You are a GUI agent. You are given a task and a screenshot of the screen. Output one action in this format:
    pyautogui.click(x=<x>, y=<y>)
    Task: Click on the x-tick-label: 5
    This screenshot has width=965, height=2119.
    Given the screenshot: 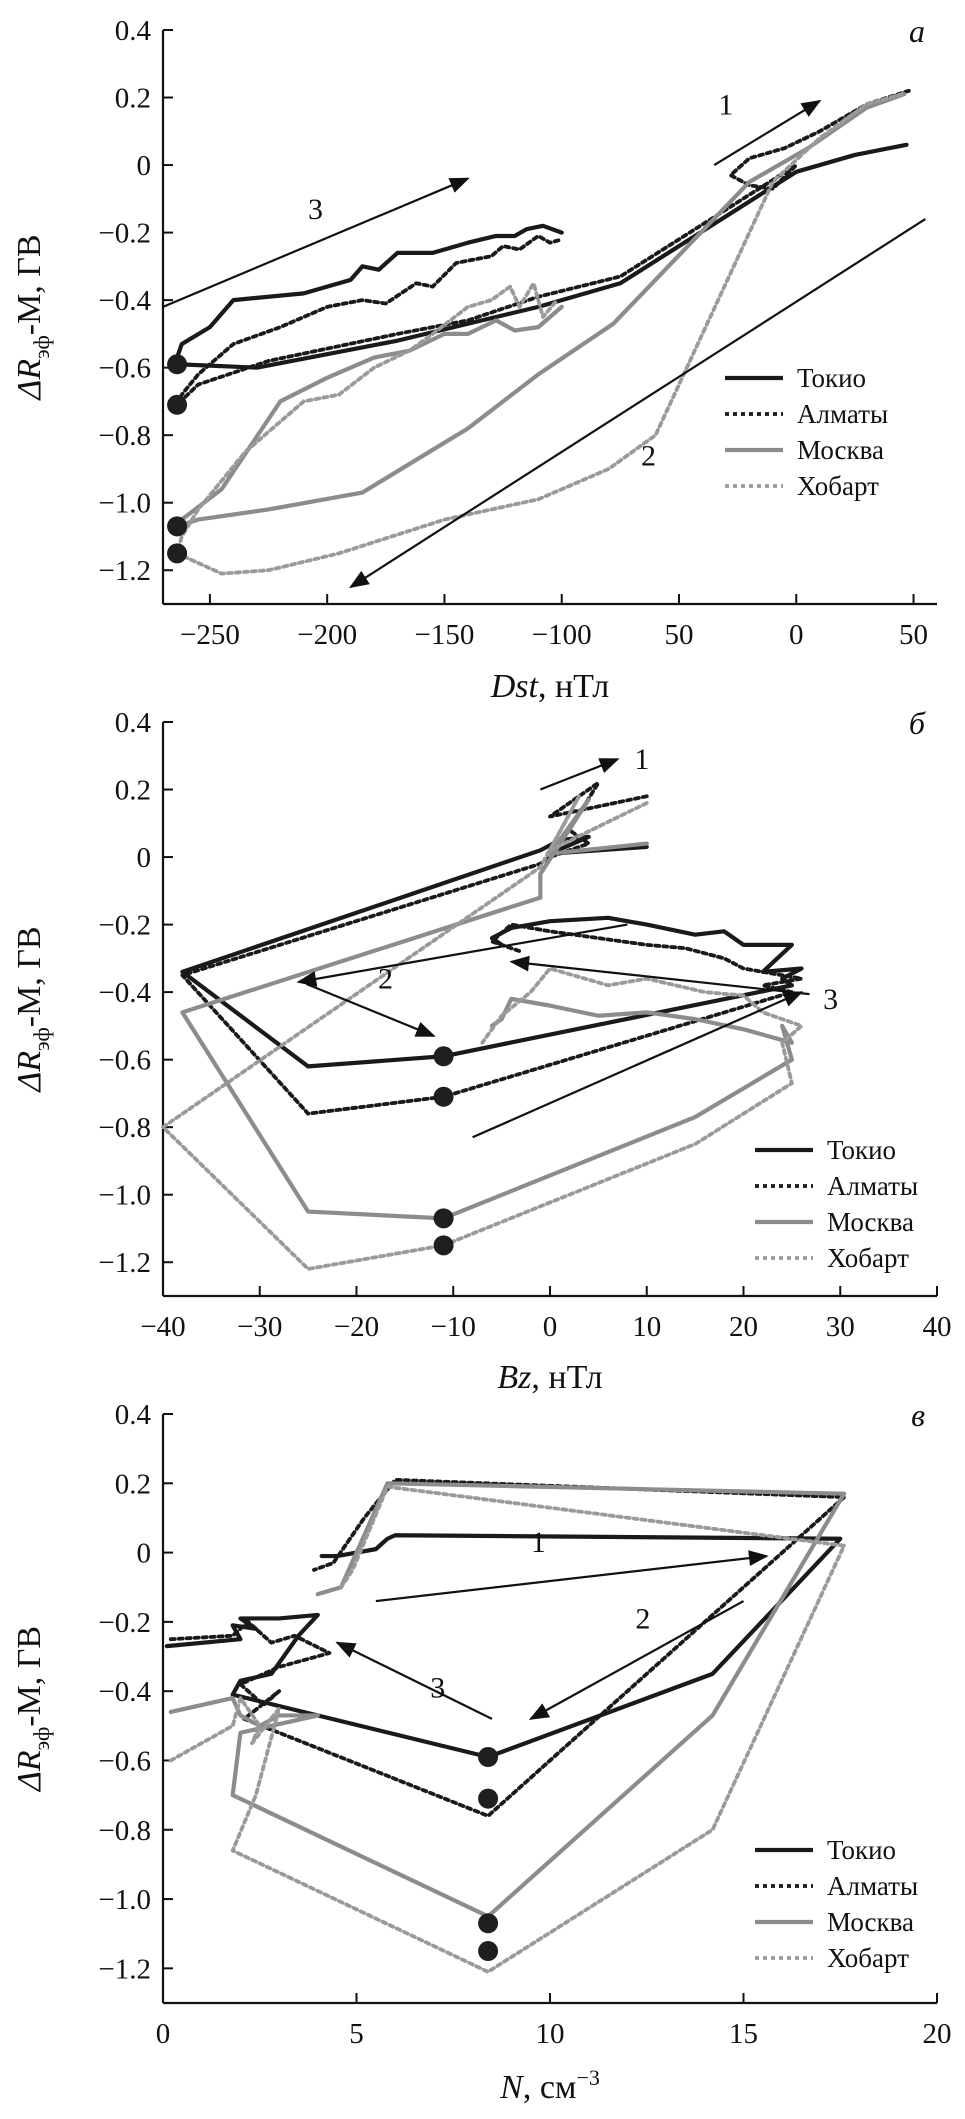 What is the action you would take?
    pyautogui.click(x=356, y=2034)
    